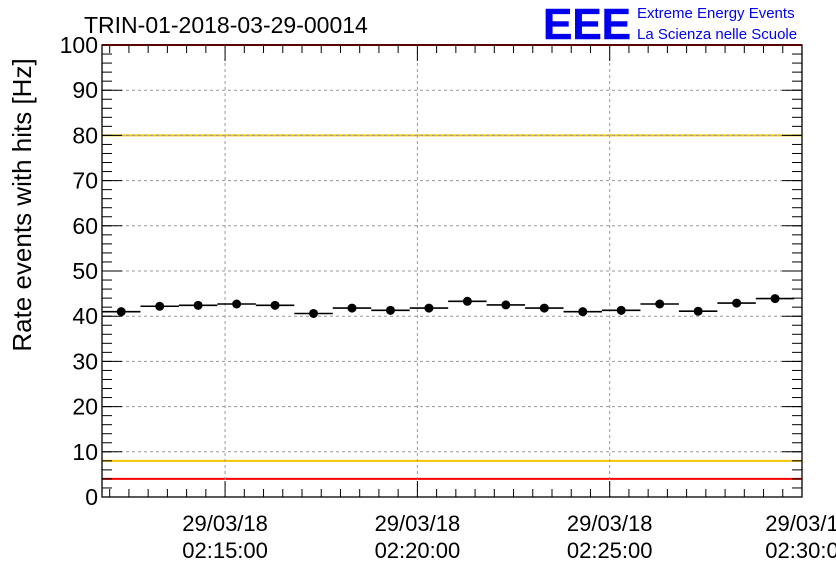  I want to click on y-tick-label: 10, so click(85, 452).